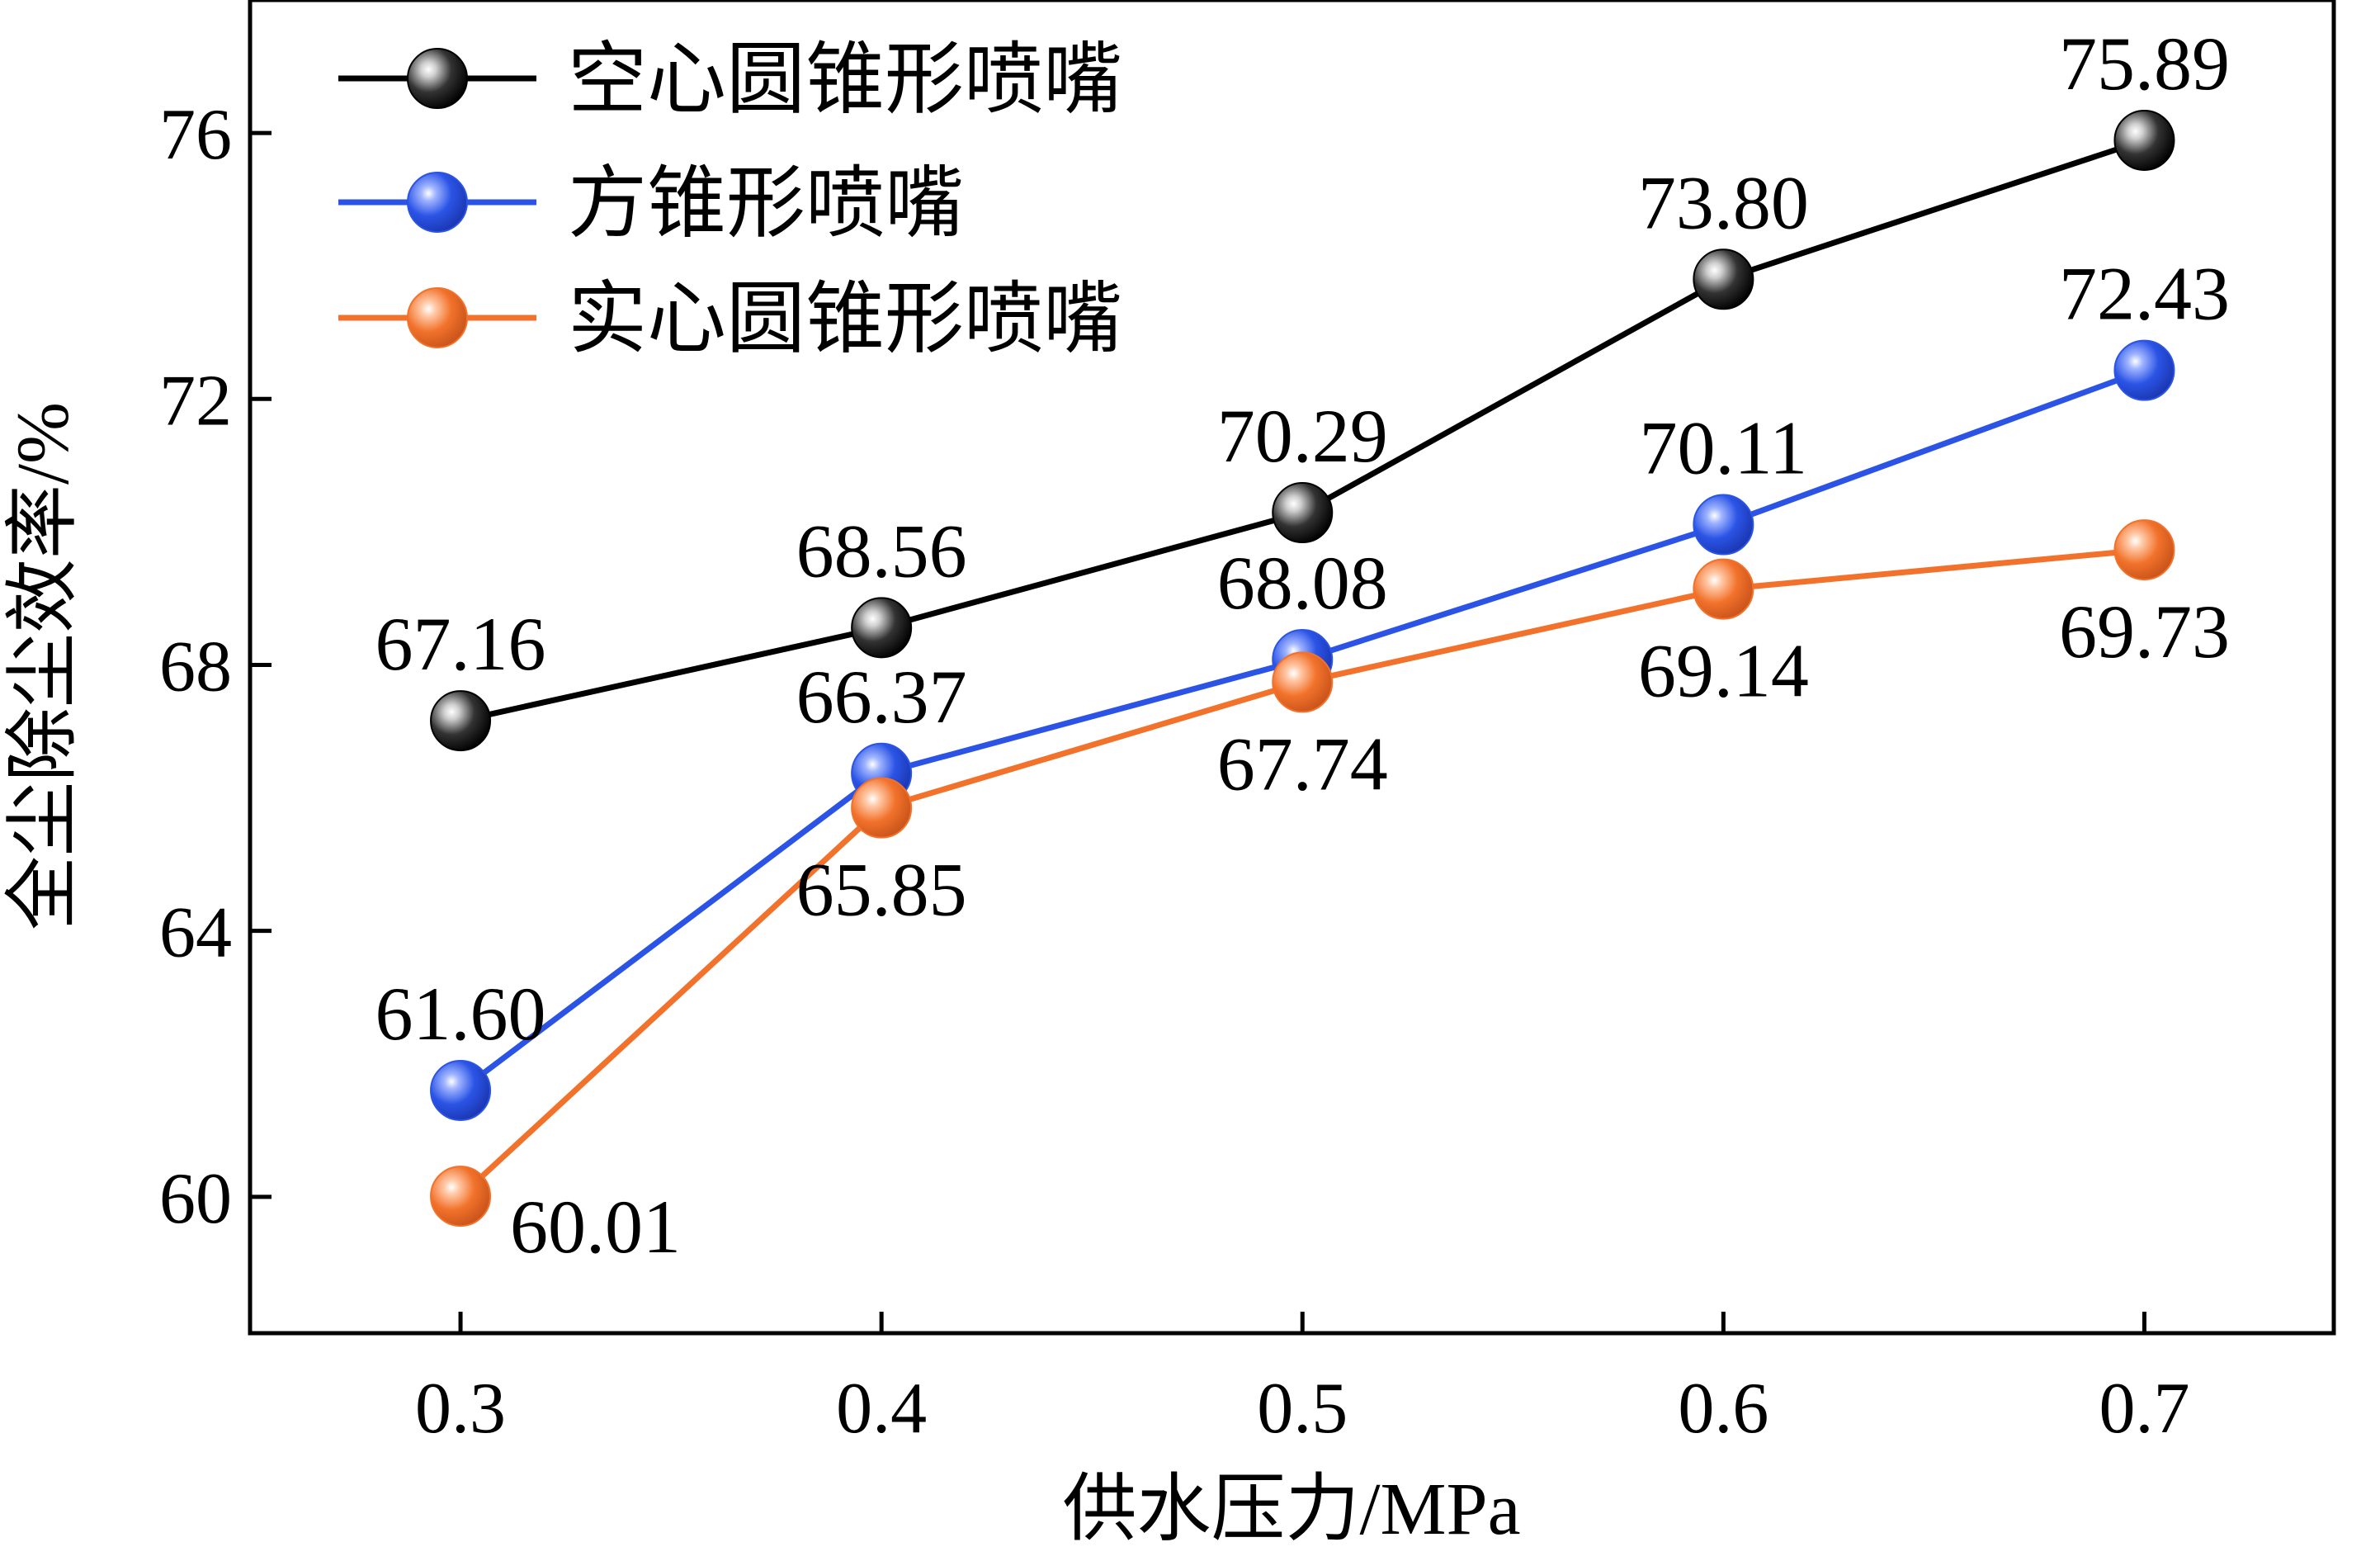 The width and height of the screenshot is (2380, 1561). Describe the element at coordinates (2144, 63) in the screenshot. I see `data-label: 75.89` at that location.